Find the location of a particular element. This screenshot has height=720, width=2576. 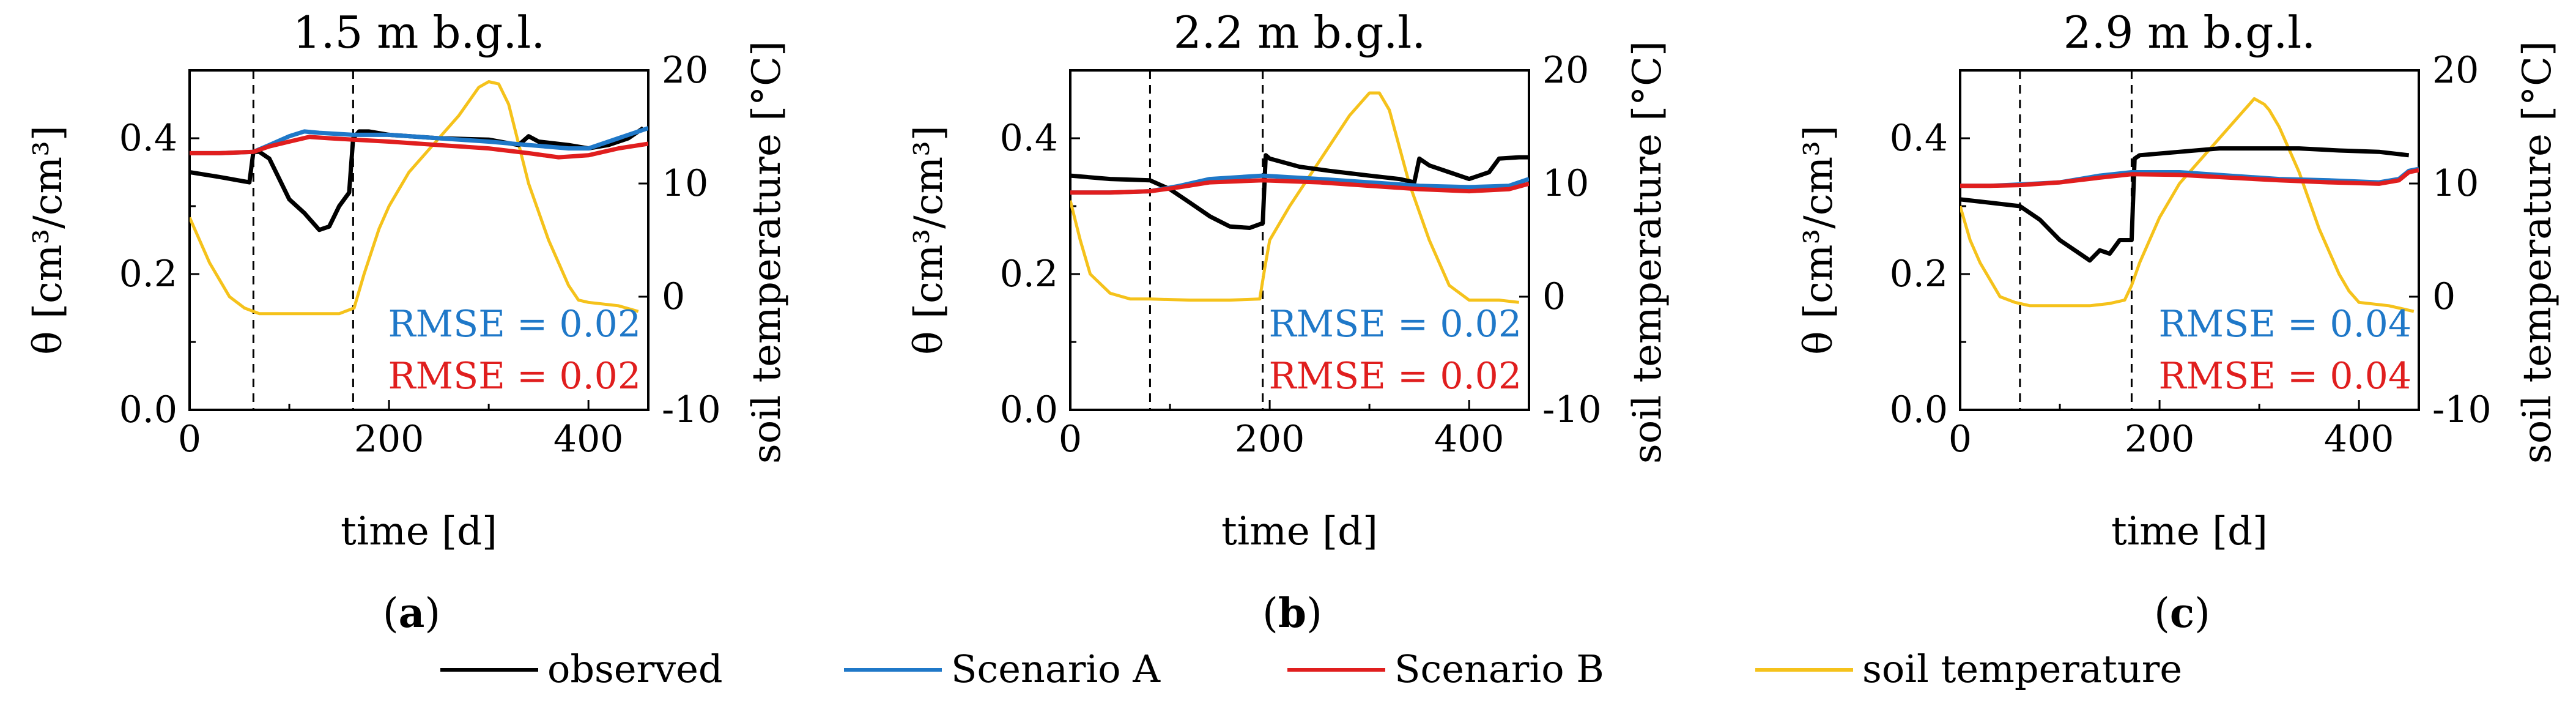

panel-label: (c) is located at coordinates (2182, 613).